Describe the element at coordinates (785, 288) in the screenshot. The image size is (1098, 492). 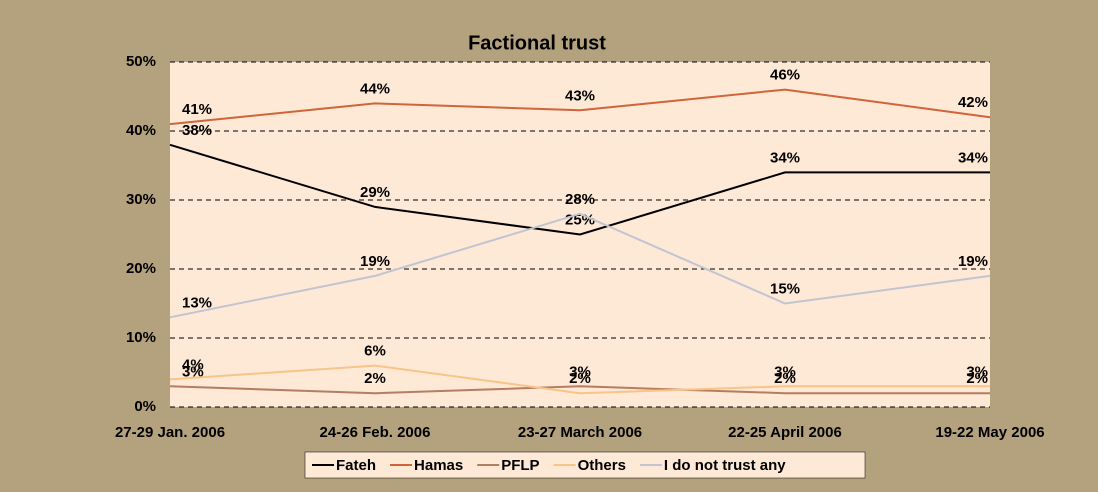
I see `data-label: 15%` at that location.